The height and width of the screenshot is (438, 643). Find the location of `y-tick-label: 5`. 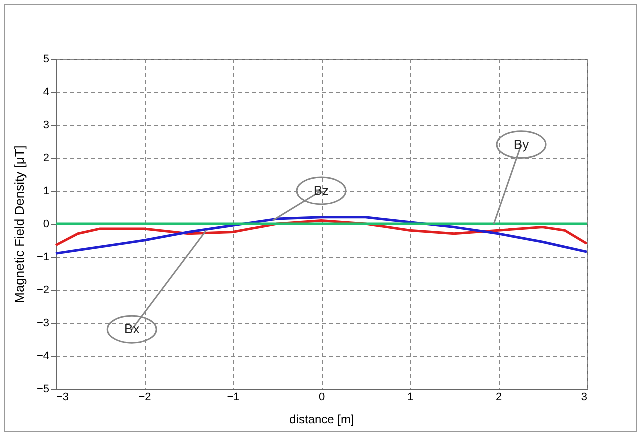

y-tick-label: 5 is located at coordinates (46, 60).